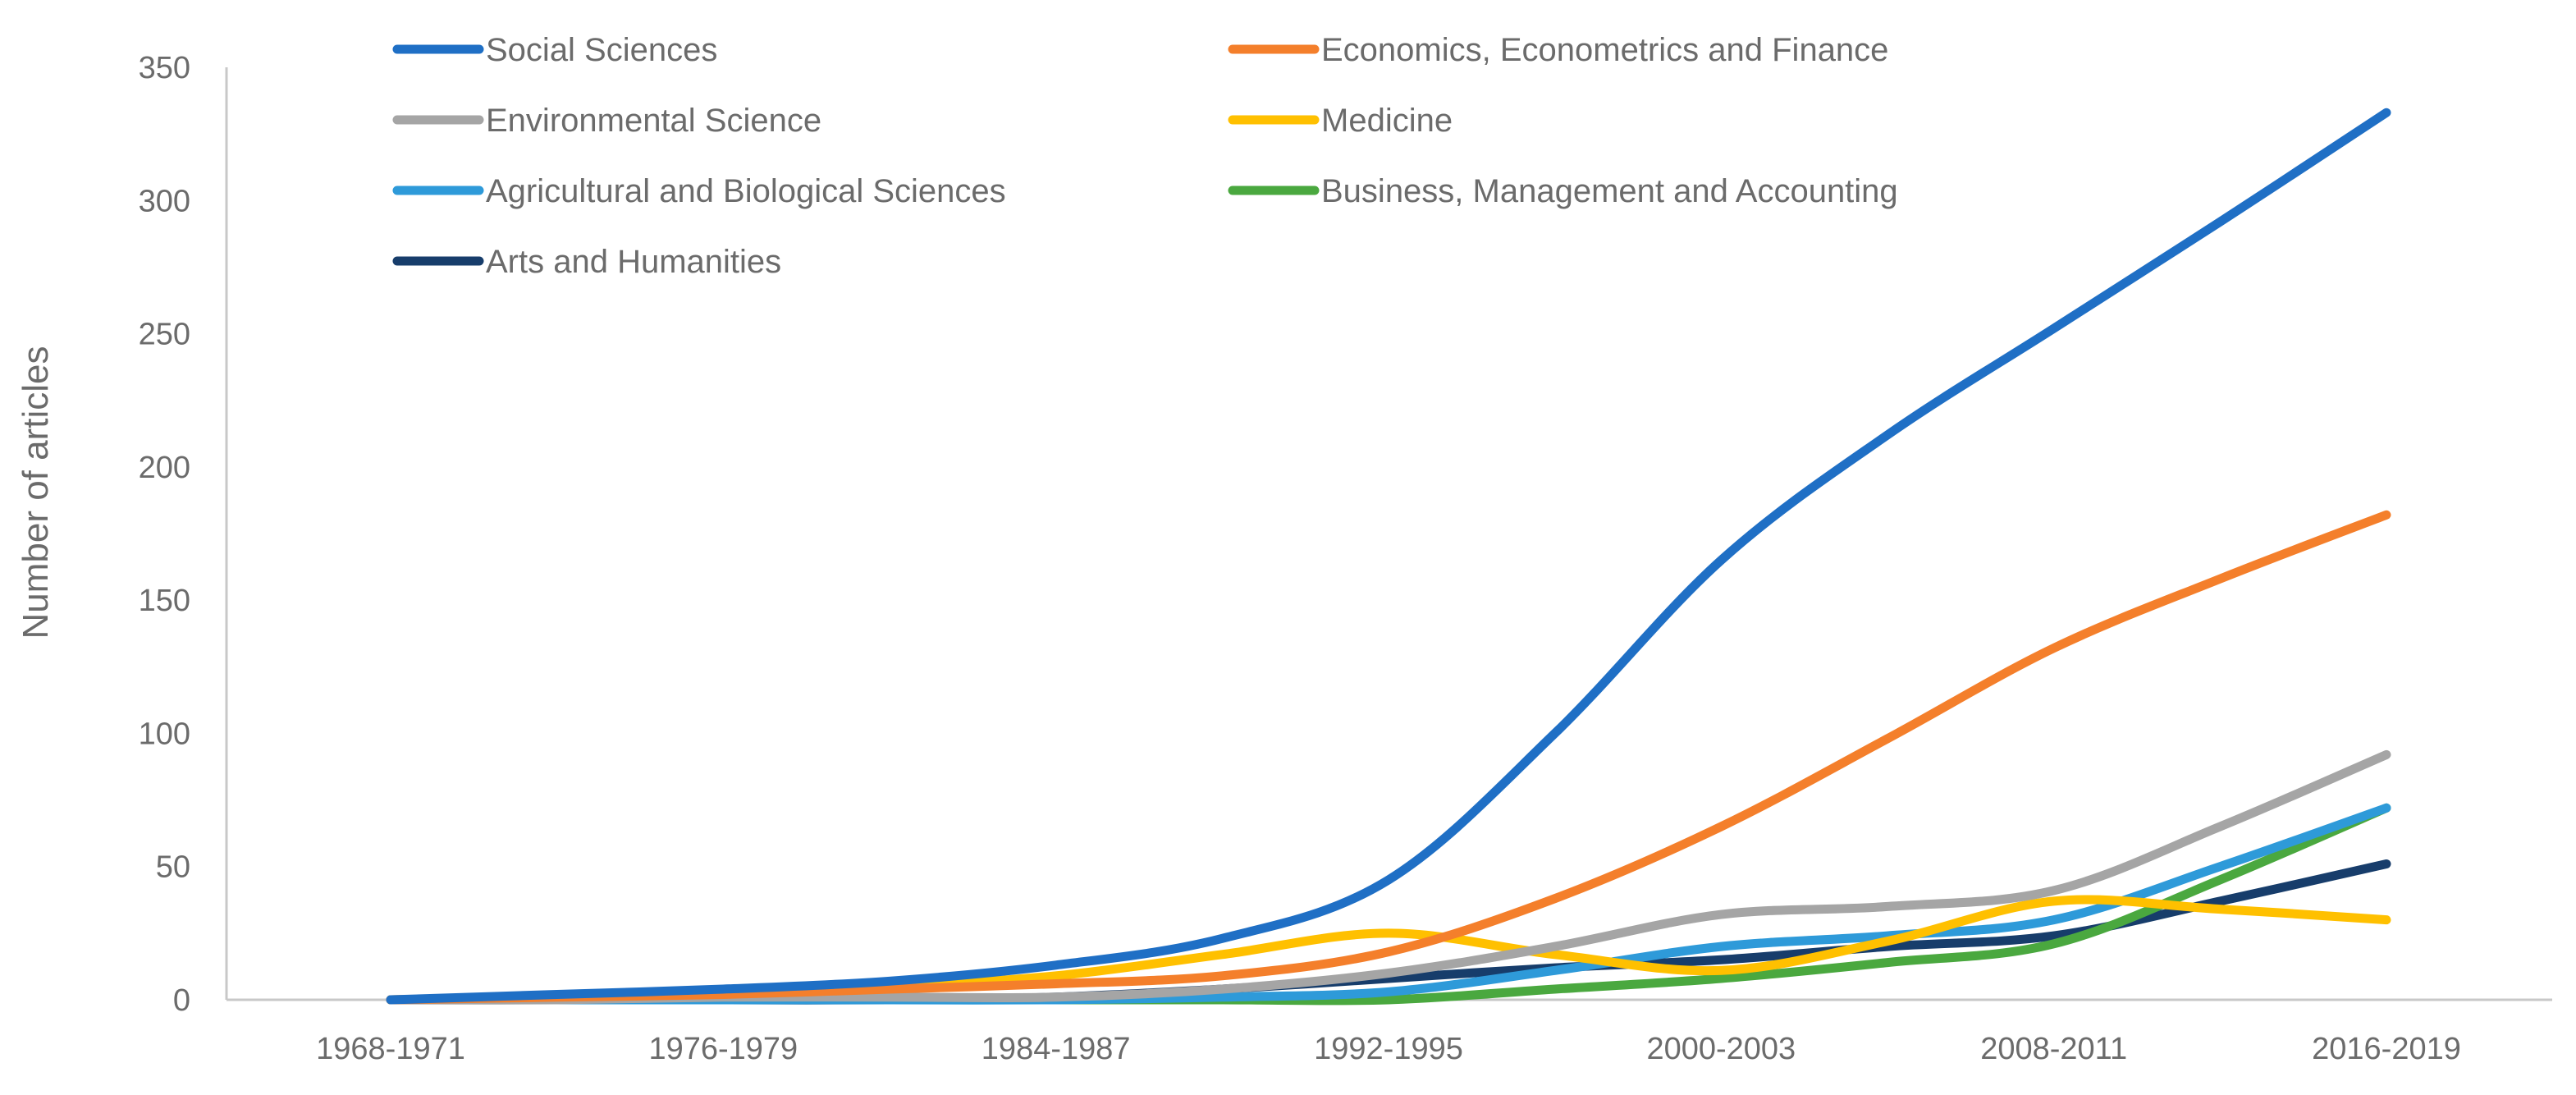 The image size is (2576, 1095). What do you see at coordinates (1609, 191) in the screenshot?
I see `legend-label: Business, Management and Accounting` at bounding box center [1609, 191].